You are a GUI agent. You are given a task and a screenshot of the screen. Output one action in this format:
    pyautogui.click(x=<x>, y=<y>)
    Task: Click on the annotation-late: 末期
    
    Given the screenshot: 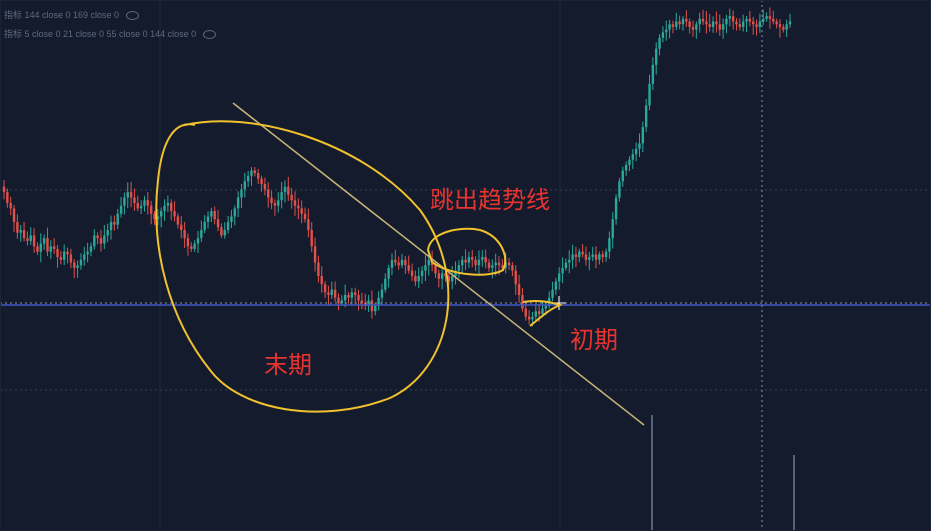 What is the action you would take?
    pyautogui.click(x=288, y=365)
    